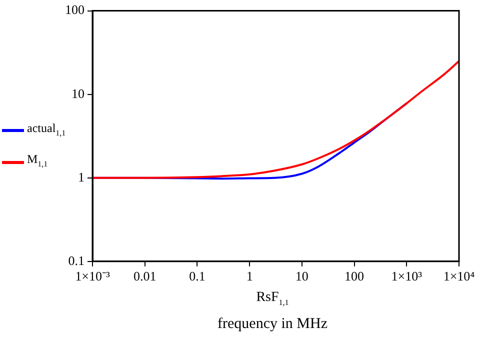 The width and height of the screenshot is (485, 340). Describe the element at coordinates (272, 298) in the screenshot. I see `x-axis-title: RsF$_{1,1}$` at that location.